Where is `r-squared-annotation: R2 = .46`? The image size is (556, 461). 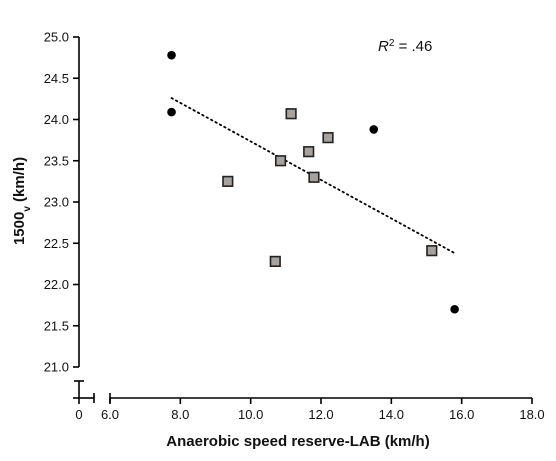
r-squared-annotation: R2 = .46 is located at coordinates (405, 47).